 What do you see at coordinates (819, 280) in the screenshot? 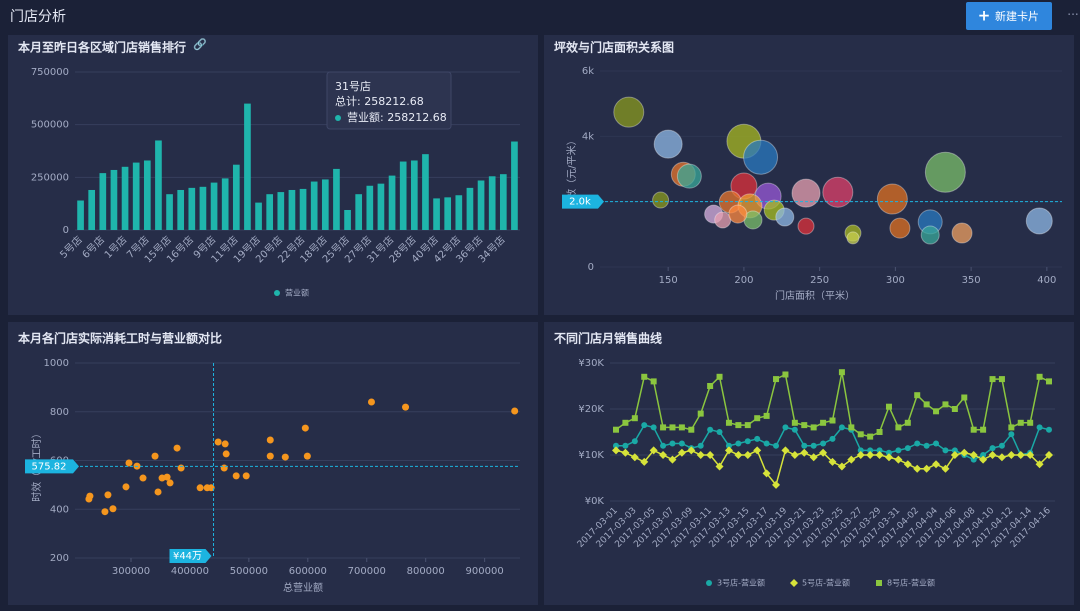
I see `x-tick-label: 250` at bounding box center [819, 280].